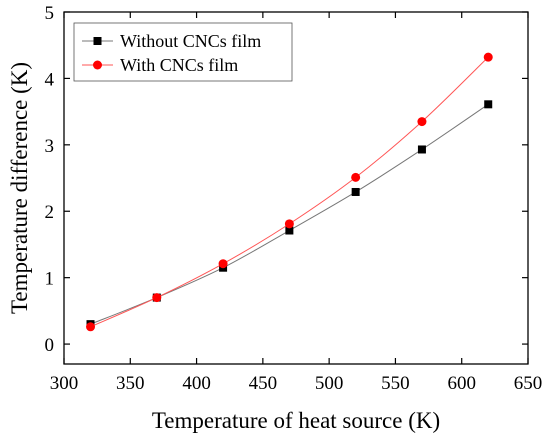 This screenshot has width=550, height=441. What do you see at coordinates (395, 383) in the screenshot?
I see `x-tick-label: 550` at bounding box center [395, 383].